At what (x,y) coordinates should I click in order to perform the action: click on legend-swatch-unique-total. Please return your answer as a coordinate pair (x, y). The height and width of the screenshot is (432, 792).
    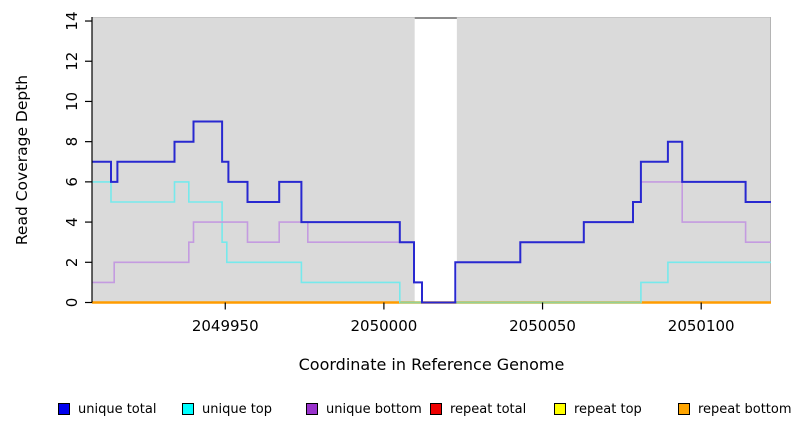
    Looking at the image, I should click on (64, 409).